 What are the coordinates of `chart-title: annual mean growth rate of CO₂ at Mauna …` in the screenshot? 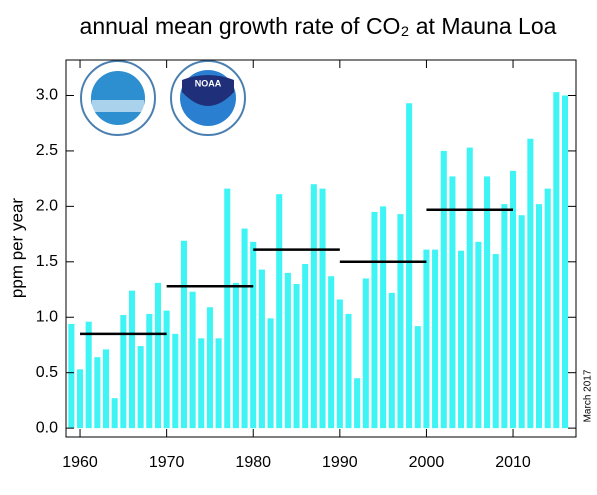 It's located at (318, 26).